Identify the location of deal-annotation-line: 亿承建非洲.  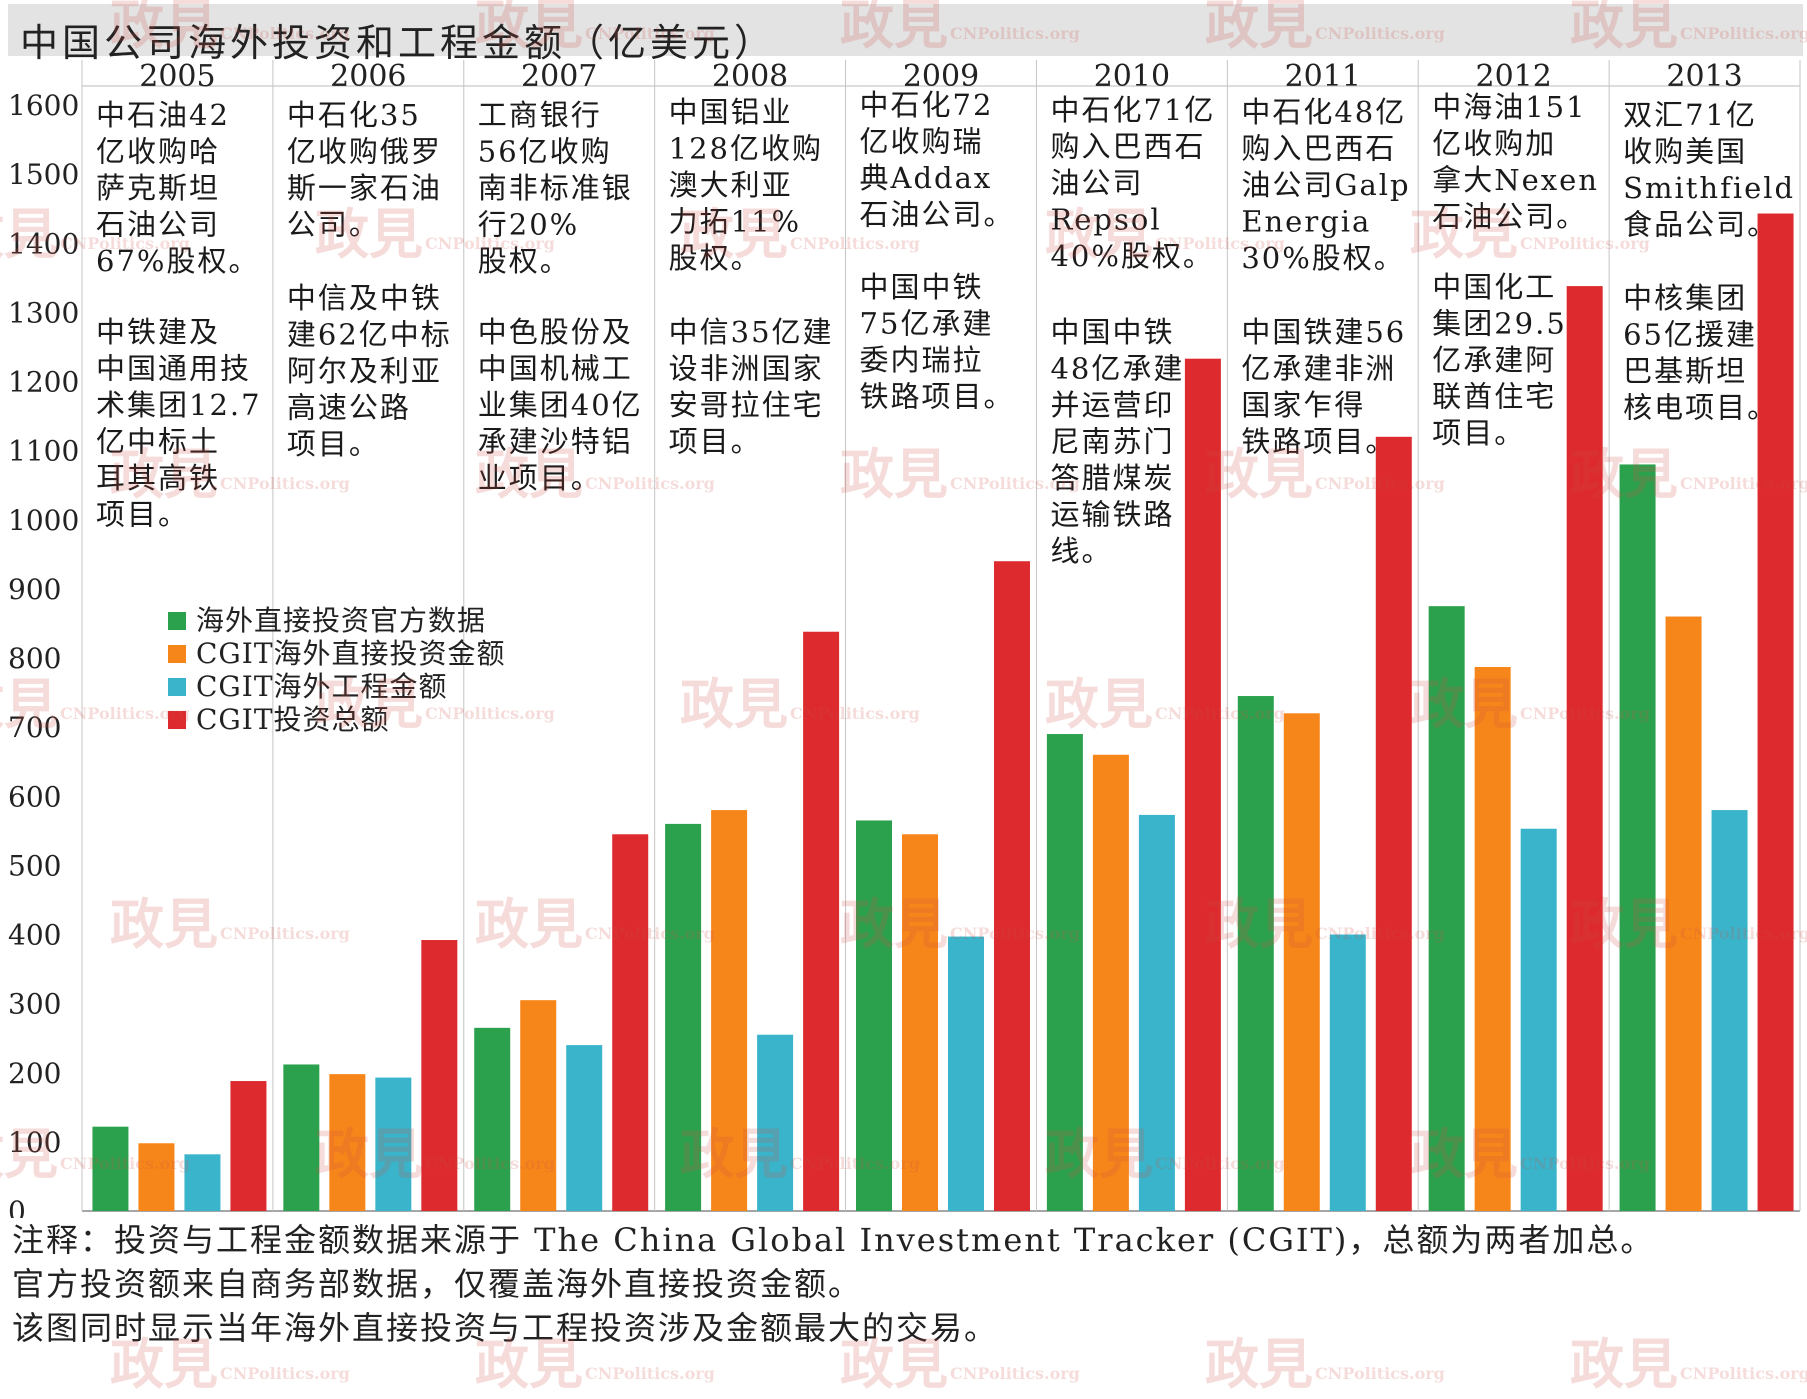
(1318, 369).